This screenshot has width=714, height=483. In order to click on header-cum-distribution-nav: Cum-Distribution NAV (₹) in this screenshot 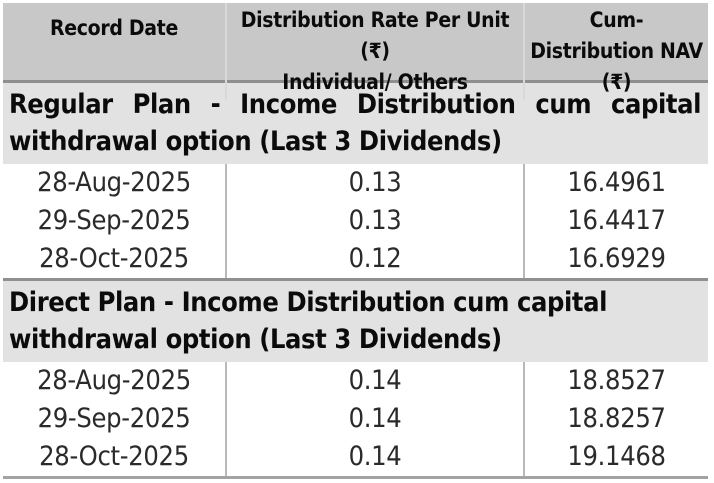, I will do `click(615, 51)`.